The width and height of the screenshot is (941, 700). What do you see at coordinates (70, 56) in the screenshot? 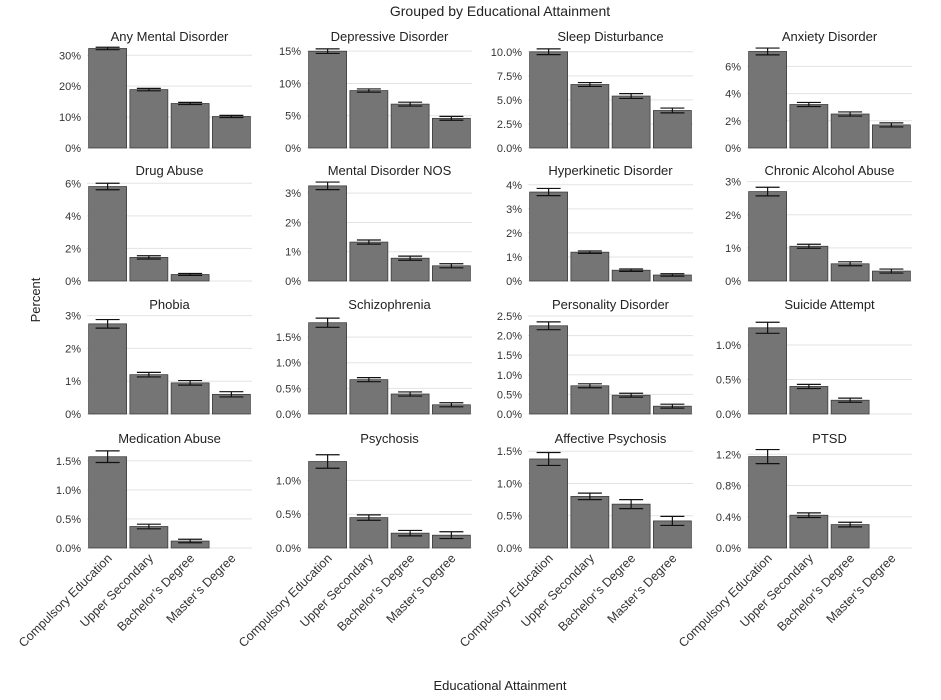
I see `y-tick-label: 30%` at bounding box center [70, 56].